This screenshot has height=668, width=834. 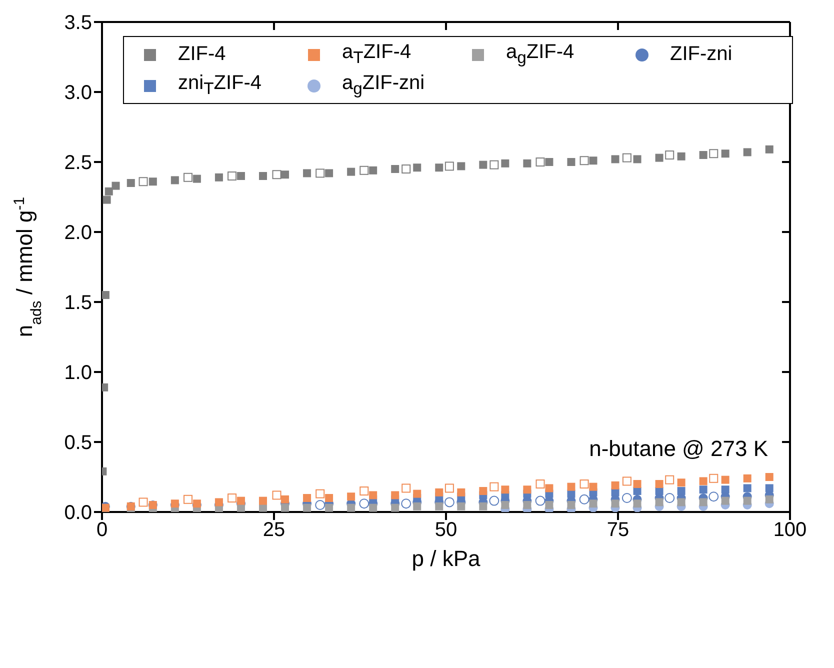 What do you see at coordinates (202, 54) in the screenshot?
I see `legend-label: ZIF-4` at bounding box center [202, 54].